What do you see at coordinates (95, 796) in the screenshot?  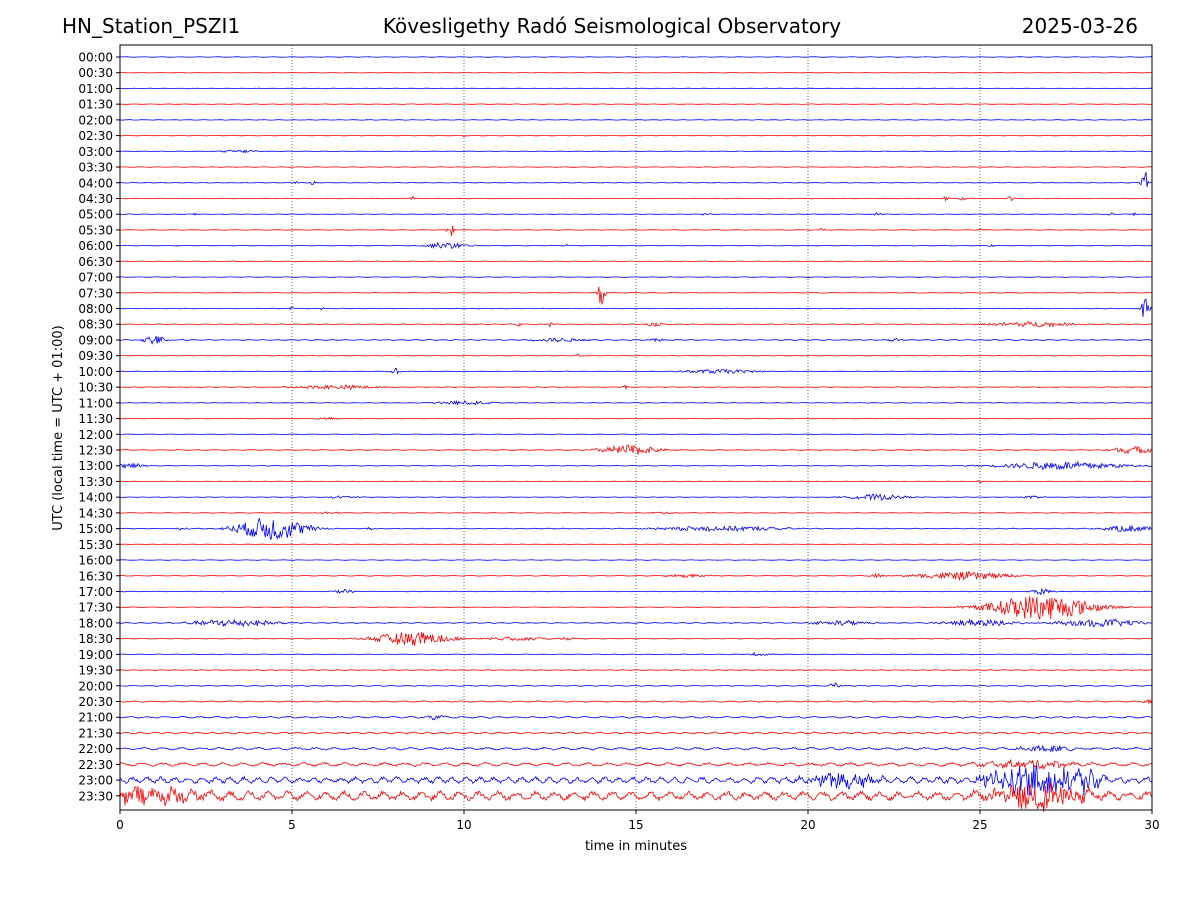 I see `y-tick-label: 23:30` at bounding box center [95, 796].